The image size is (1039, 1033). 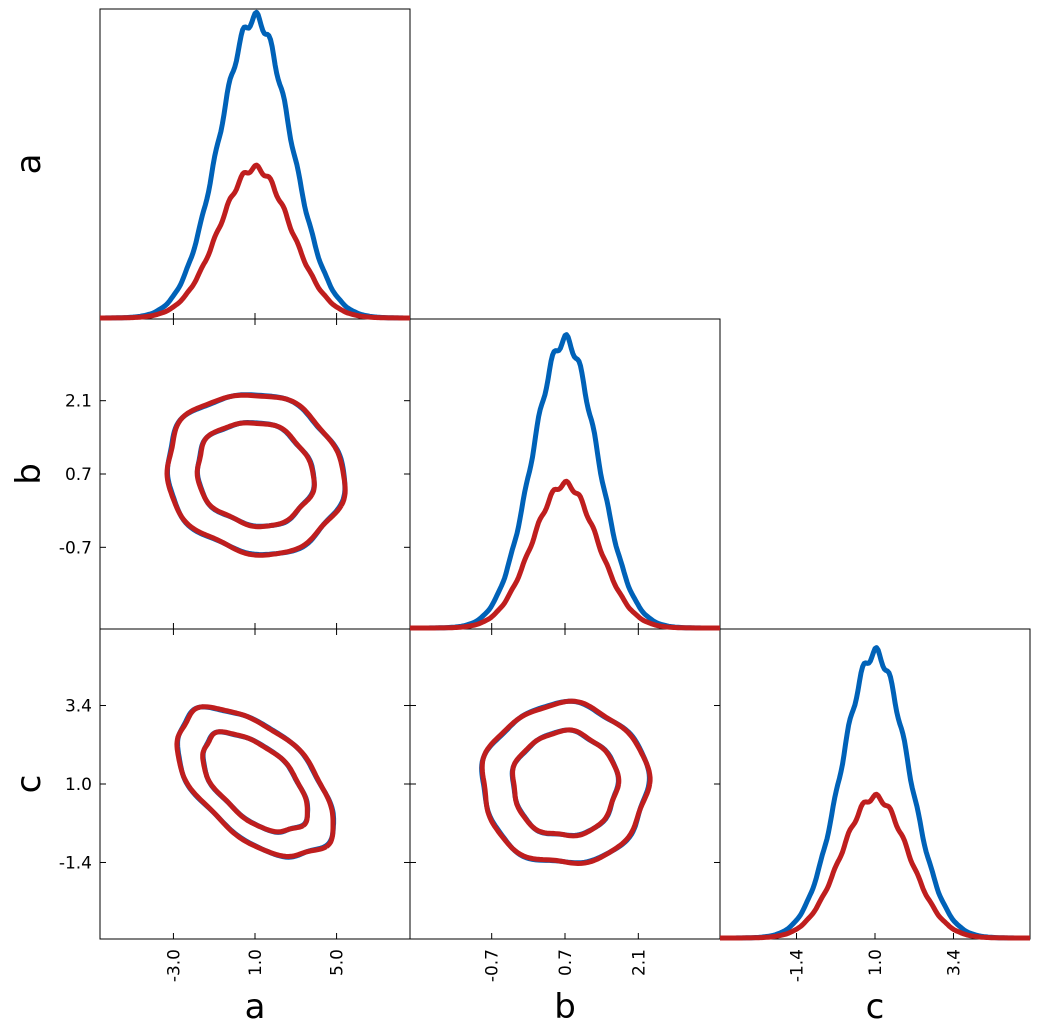 I want to click on y-tick-label-c-0: -1.4, so click(x=75, y=863).